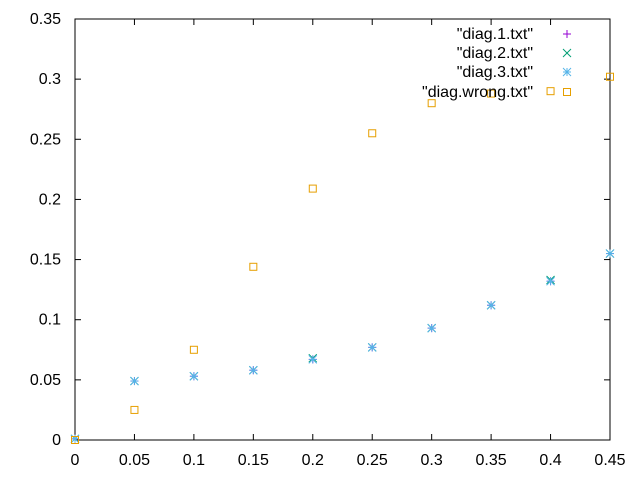  Describe the element at coordinates (253, 460) in the screenshot. I see `x-tick-label: 0.15` at that location.